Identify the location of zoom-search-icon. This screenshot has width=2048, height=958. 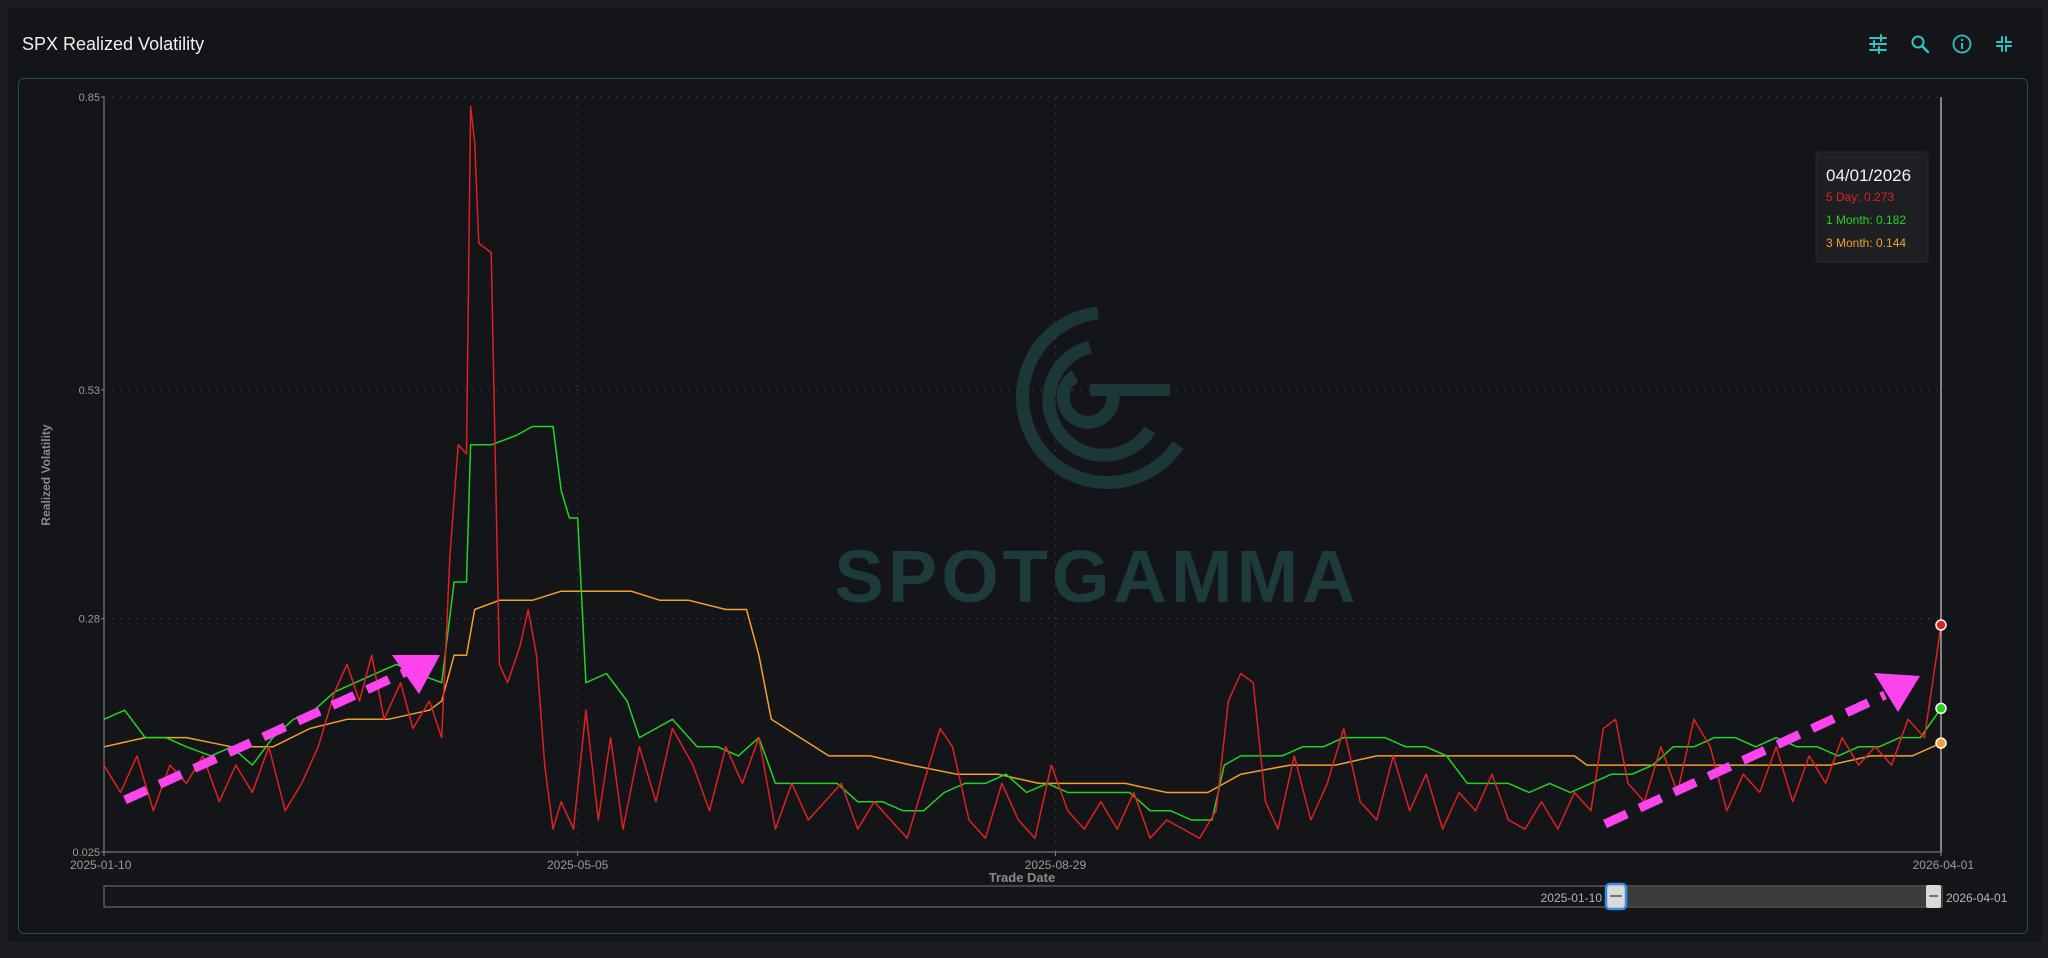
(1920, 44).